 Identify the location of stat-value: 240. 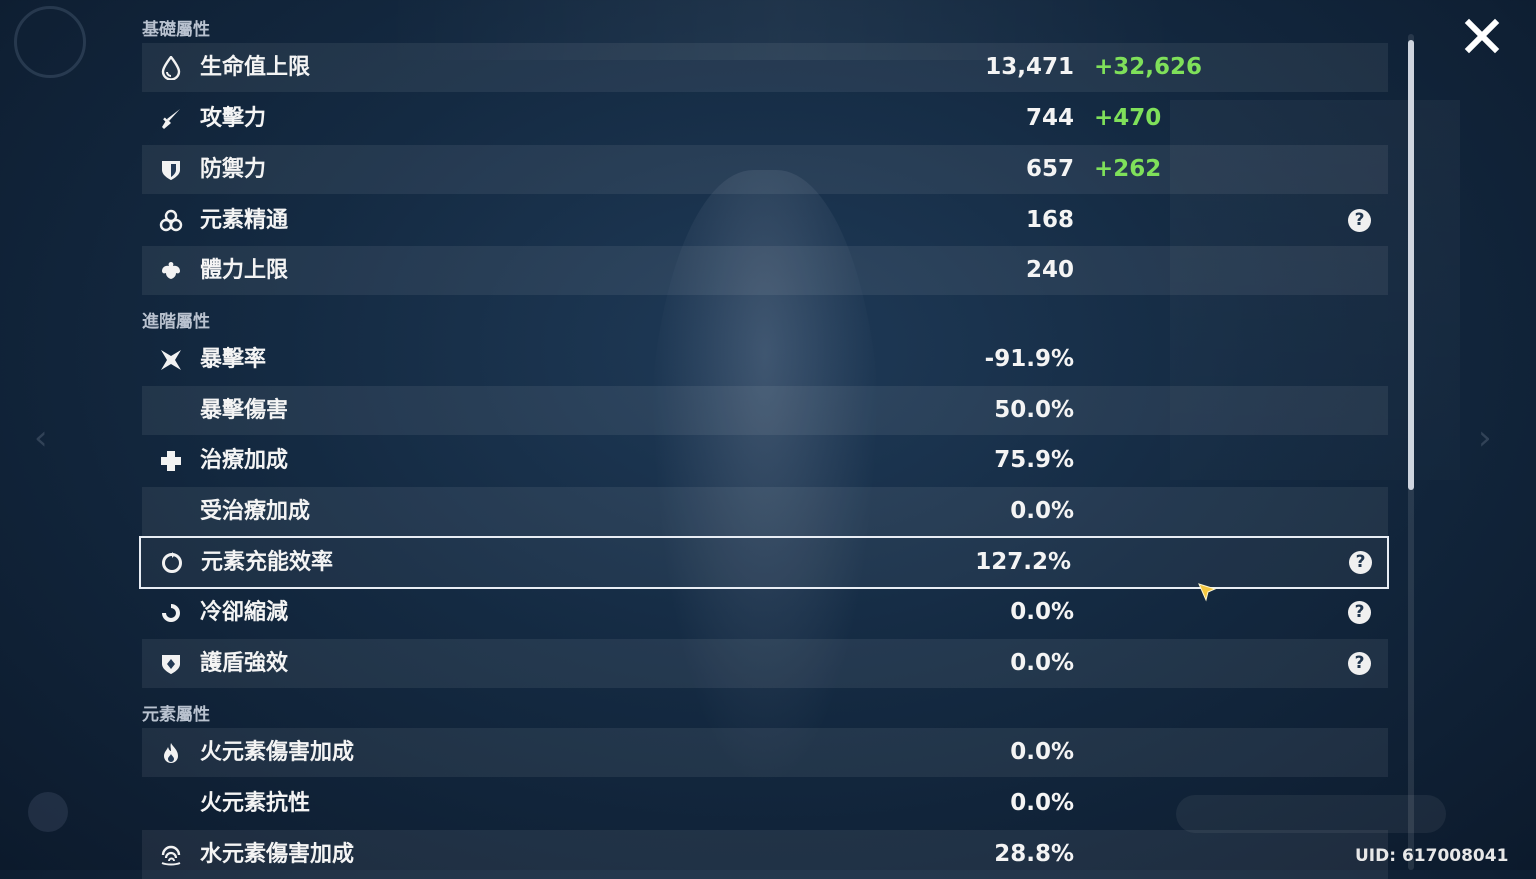
(1049, 270).